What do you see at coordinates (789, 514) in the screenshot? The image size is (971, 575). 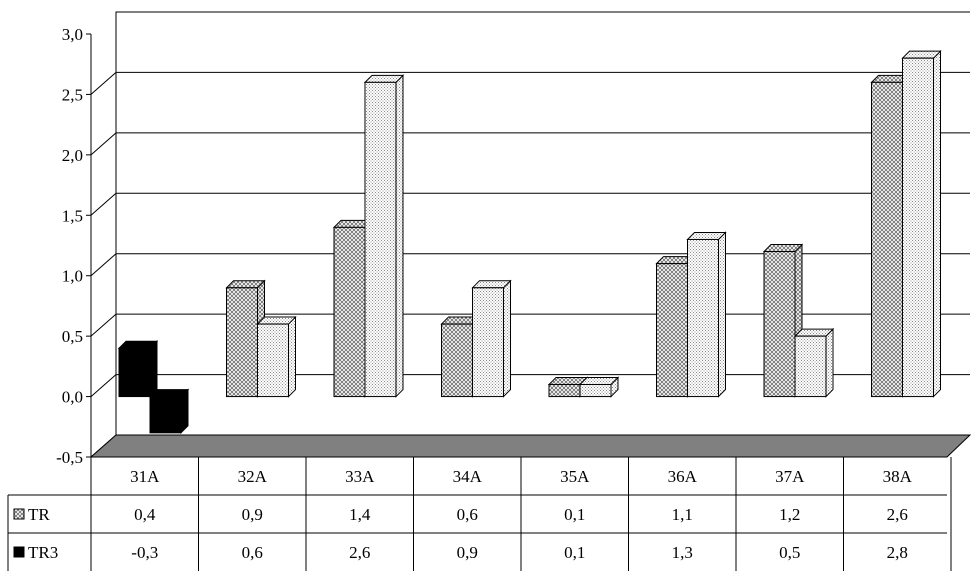 I see `data-cell: 1,2` at bounding box center [789, 514].